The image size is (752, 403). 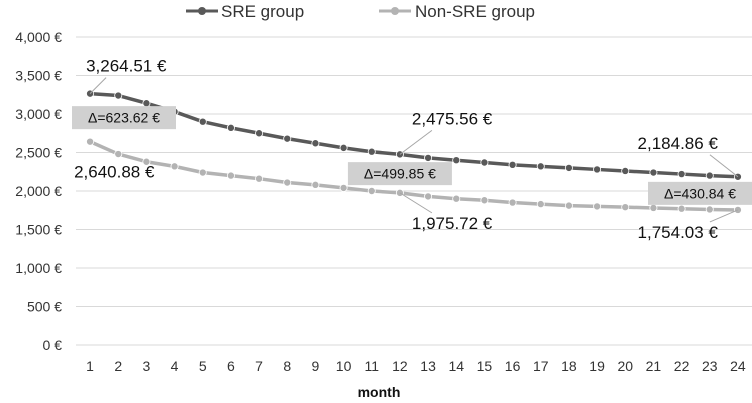 What do you see at coordinates (118, 366) in the screenshot?
I see `x-tick-label: 2` at bounding box center [118, 366].